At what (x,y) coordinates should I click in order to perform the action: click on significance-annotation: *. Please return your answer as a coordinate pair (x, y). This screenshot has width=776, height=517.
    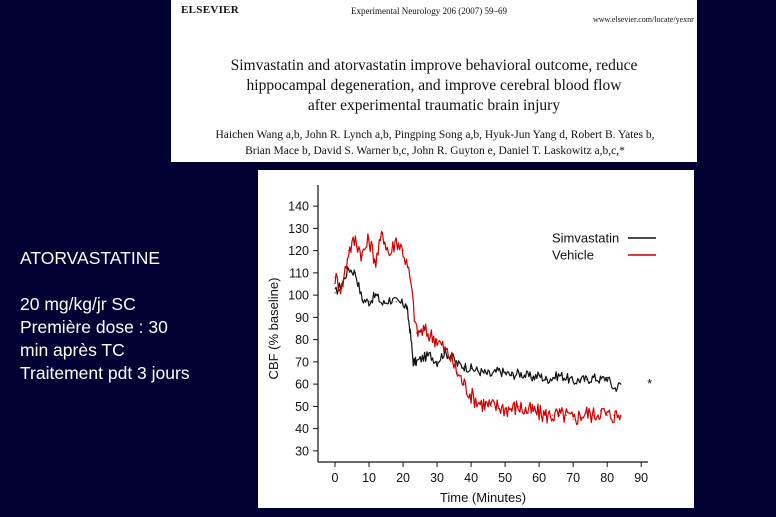
    Looking at the image, I should click on (649, 384).